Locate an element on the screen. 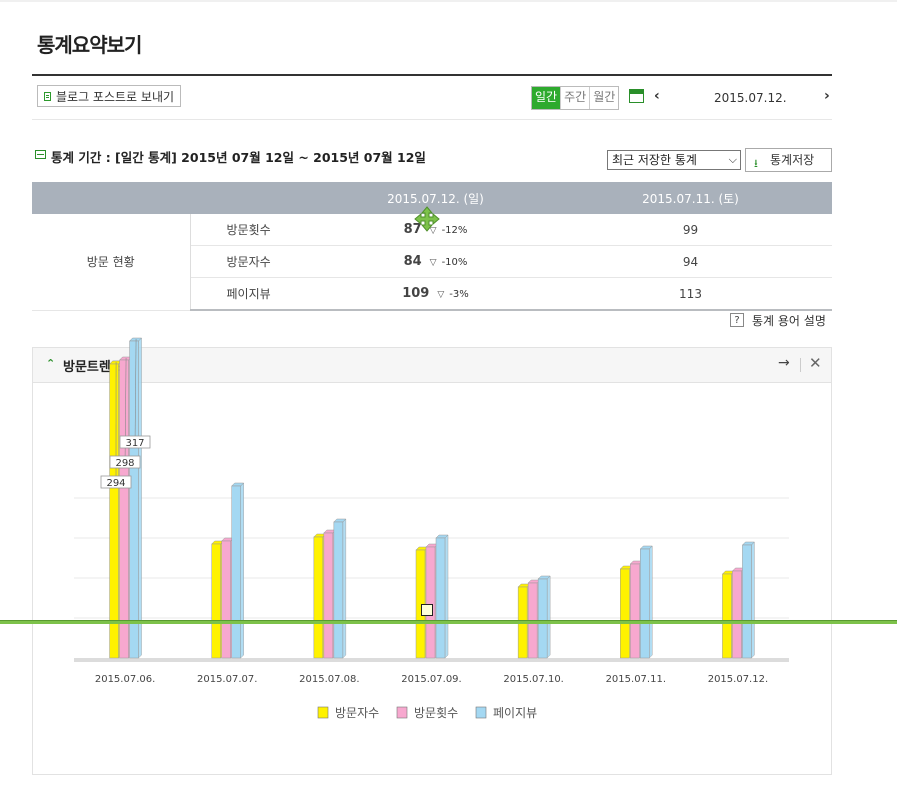  header-divider is located at coordinates (800, 365).